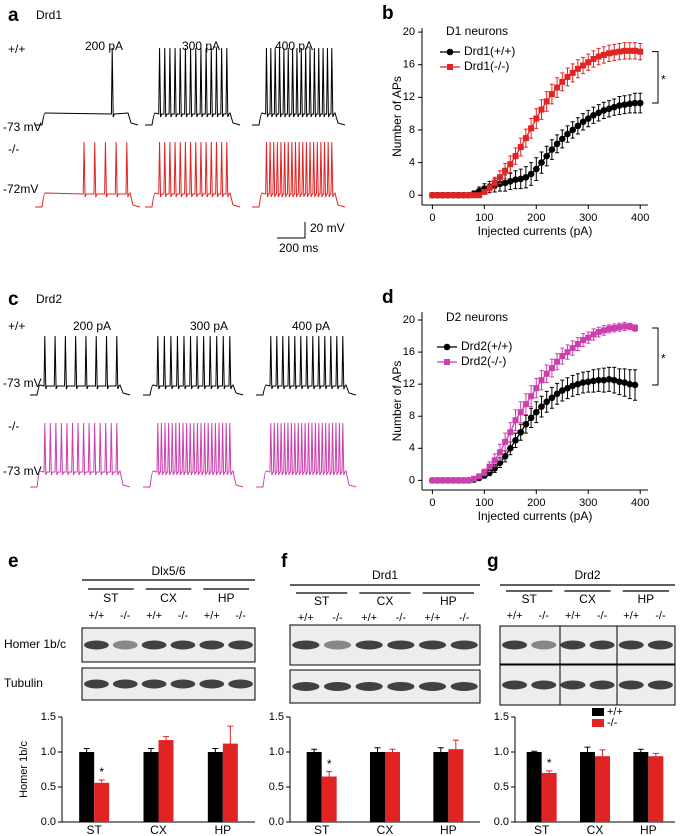  What do you see at coordinates (412, 130) in the screenshot?
I see `y-tick-label: 8` at bounding box center [412, 130].